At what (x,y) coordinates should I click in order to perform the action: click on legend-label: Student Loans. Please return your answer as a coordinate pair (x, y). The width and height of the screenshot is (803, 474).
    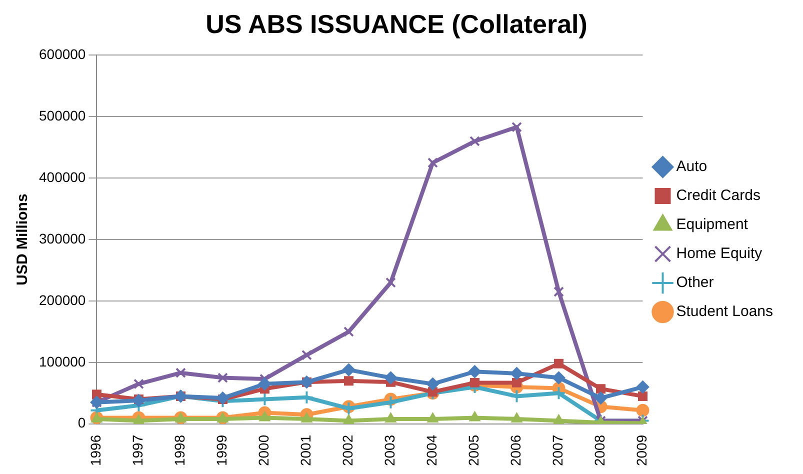
    Looking at the image, I should click on (725, 311).